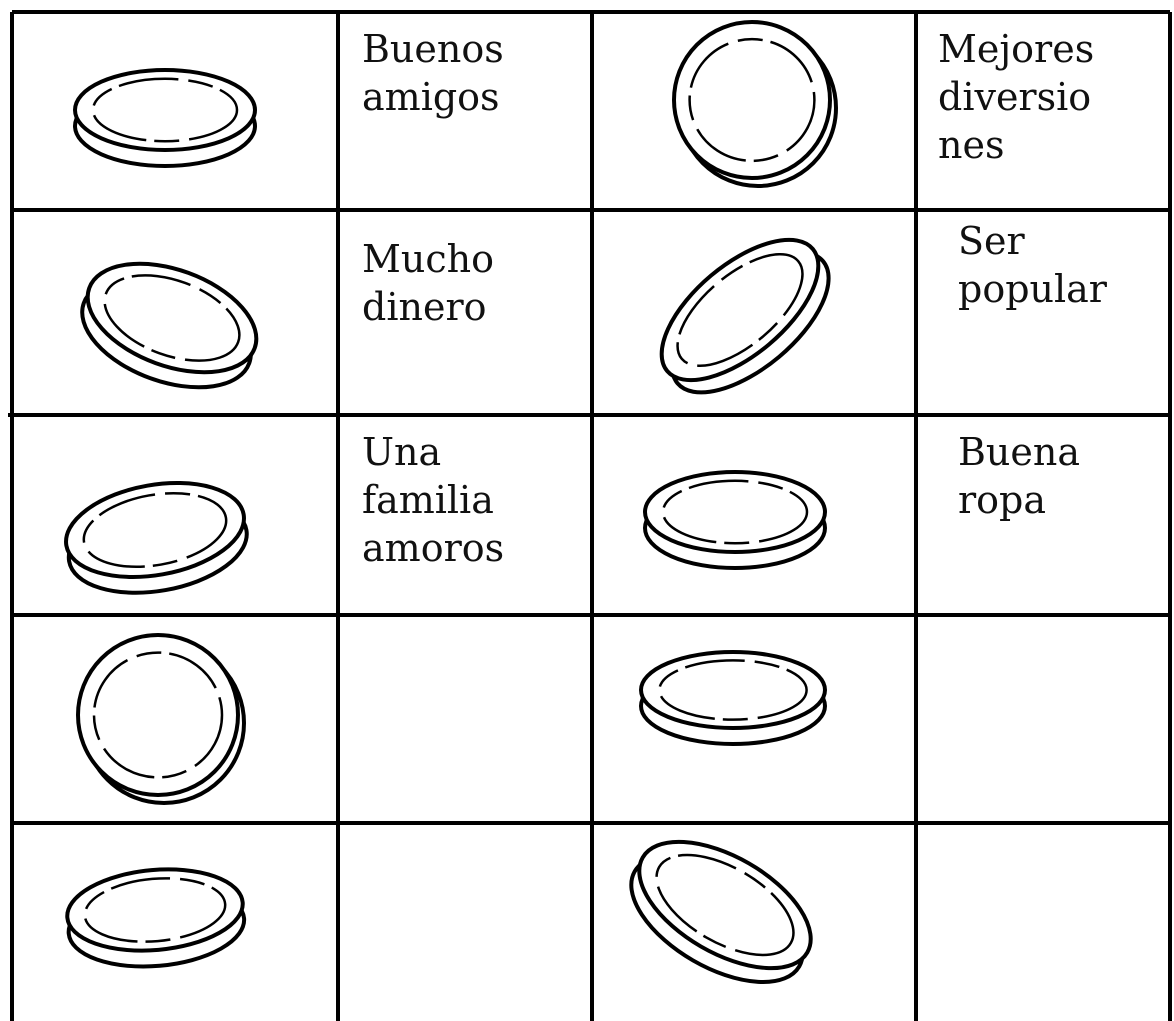 Image resolution: width=1174 pixels, height=1021 pixels. What do you see at coordinates (424, 307) in the screenshot?
I see `cell-text: dinero` at bounding box center [424, 307].